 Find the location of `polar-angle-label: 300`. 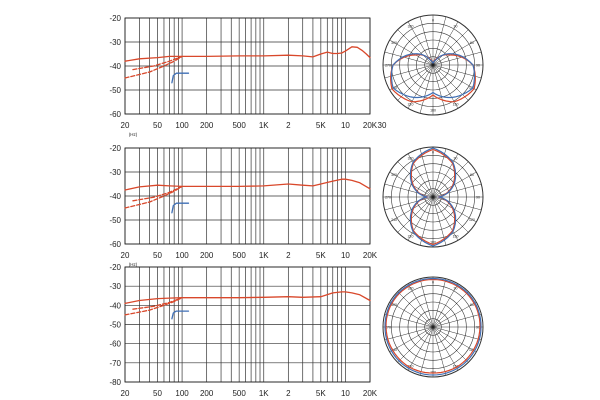

polar-angle-label: 300 is located at coordinates (394, 305).